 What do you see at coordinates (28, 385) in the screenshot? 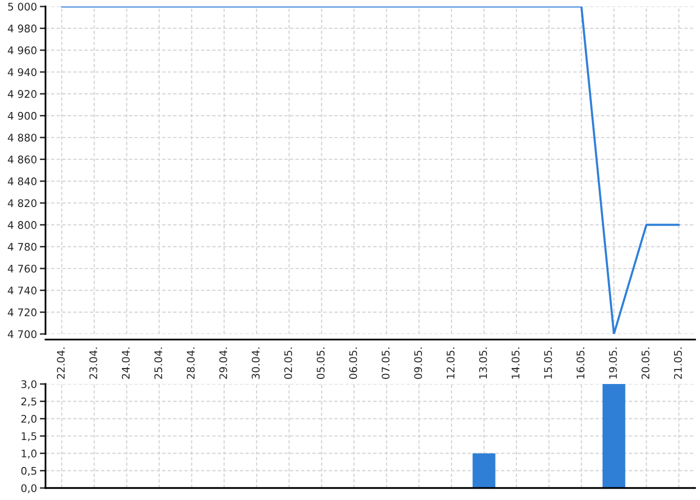
I see `y-tick-label: 3,0` at bounding box center [28, 385].